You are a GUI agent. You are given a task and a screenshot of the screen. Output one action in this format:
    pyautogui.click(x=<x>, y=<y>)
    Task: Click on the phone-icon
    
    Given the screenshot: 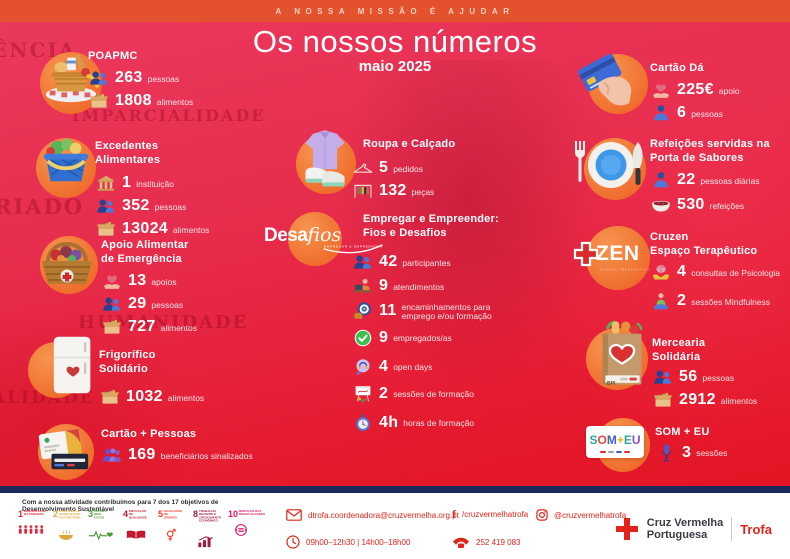 What is the action you would take?
    pyautogui.click(x=461, y=542)
    